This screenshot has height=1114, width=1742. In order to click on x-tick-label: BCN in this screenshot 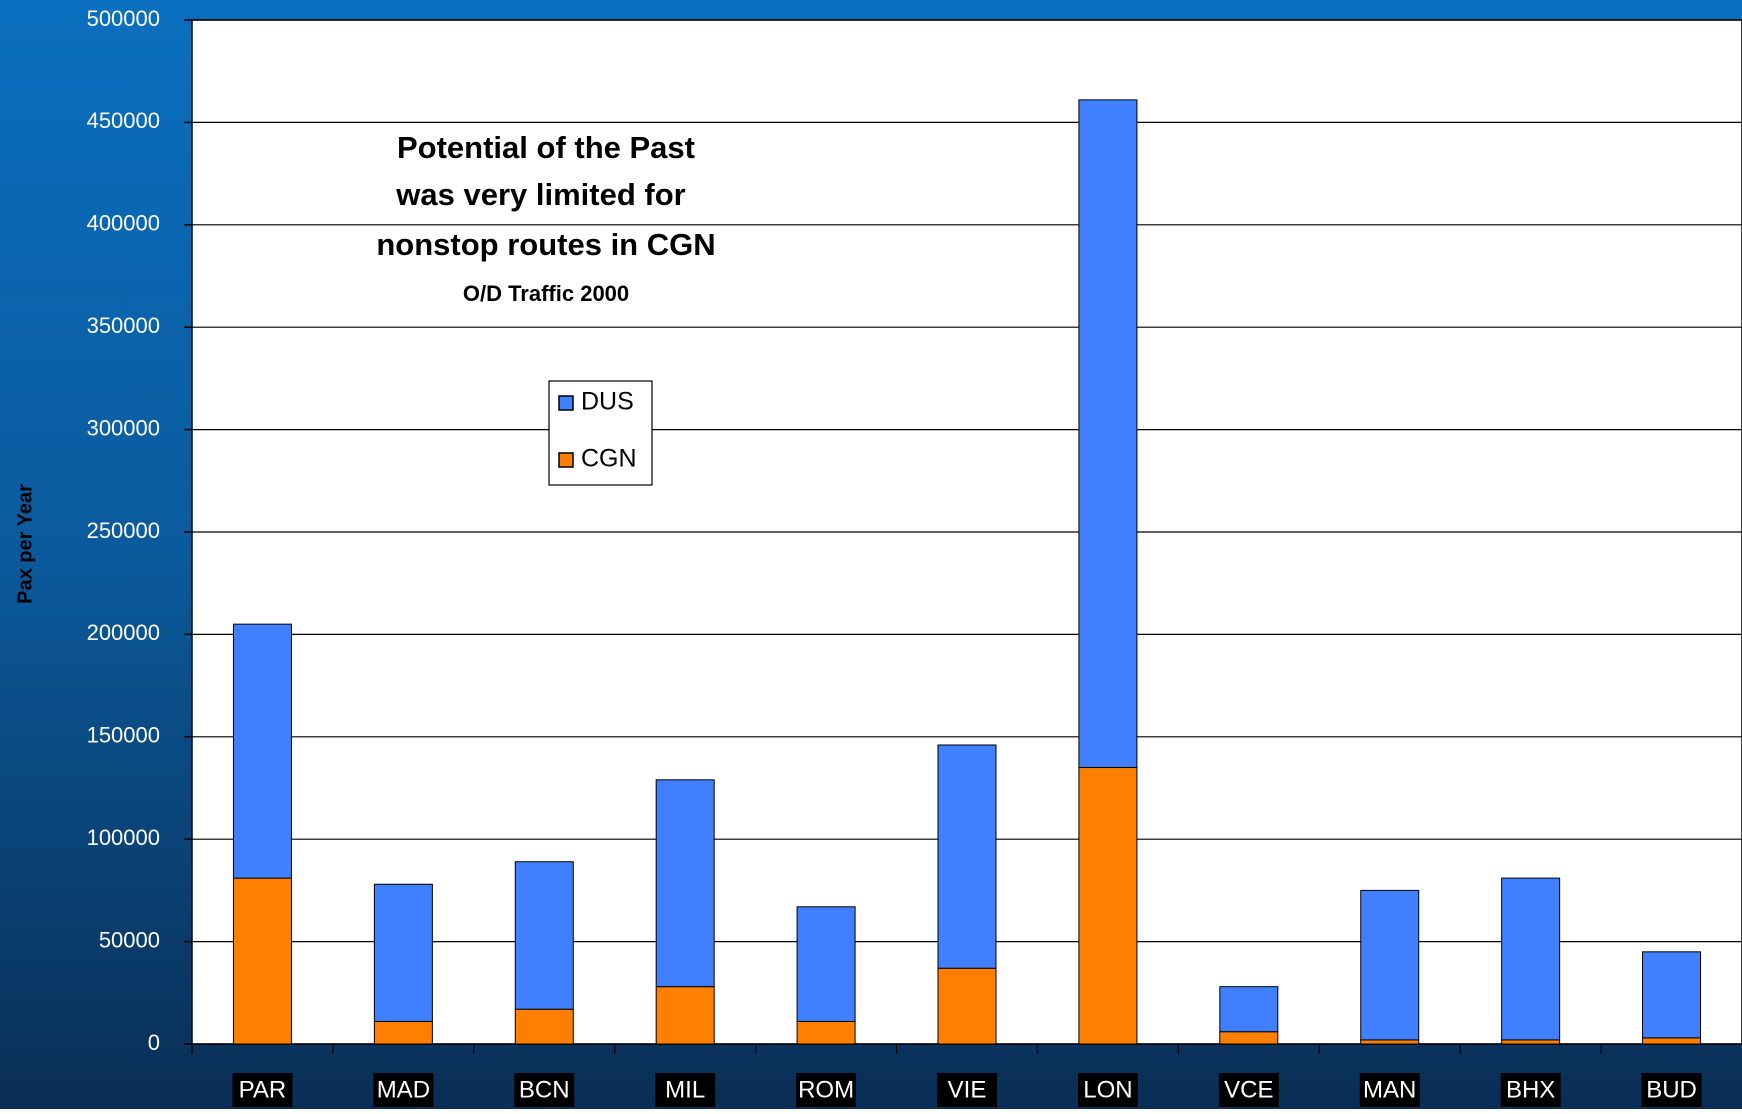, I will do `click(544, 1089)`.